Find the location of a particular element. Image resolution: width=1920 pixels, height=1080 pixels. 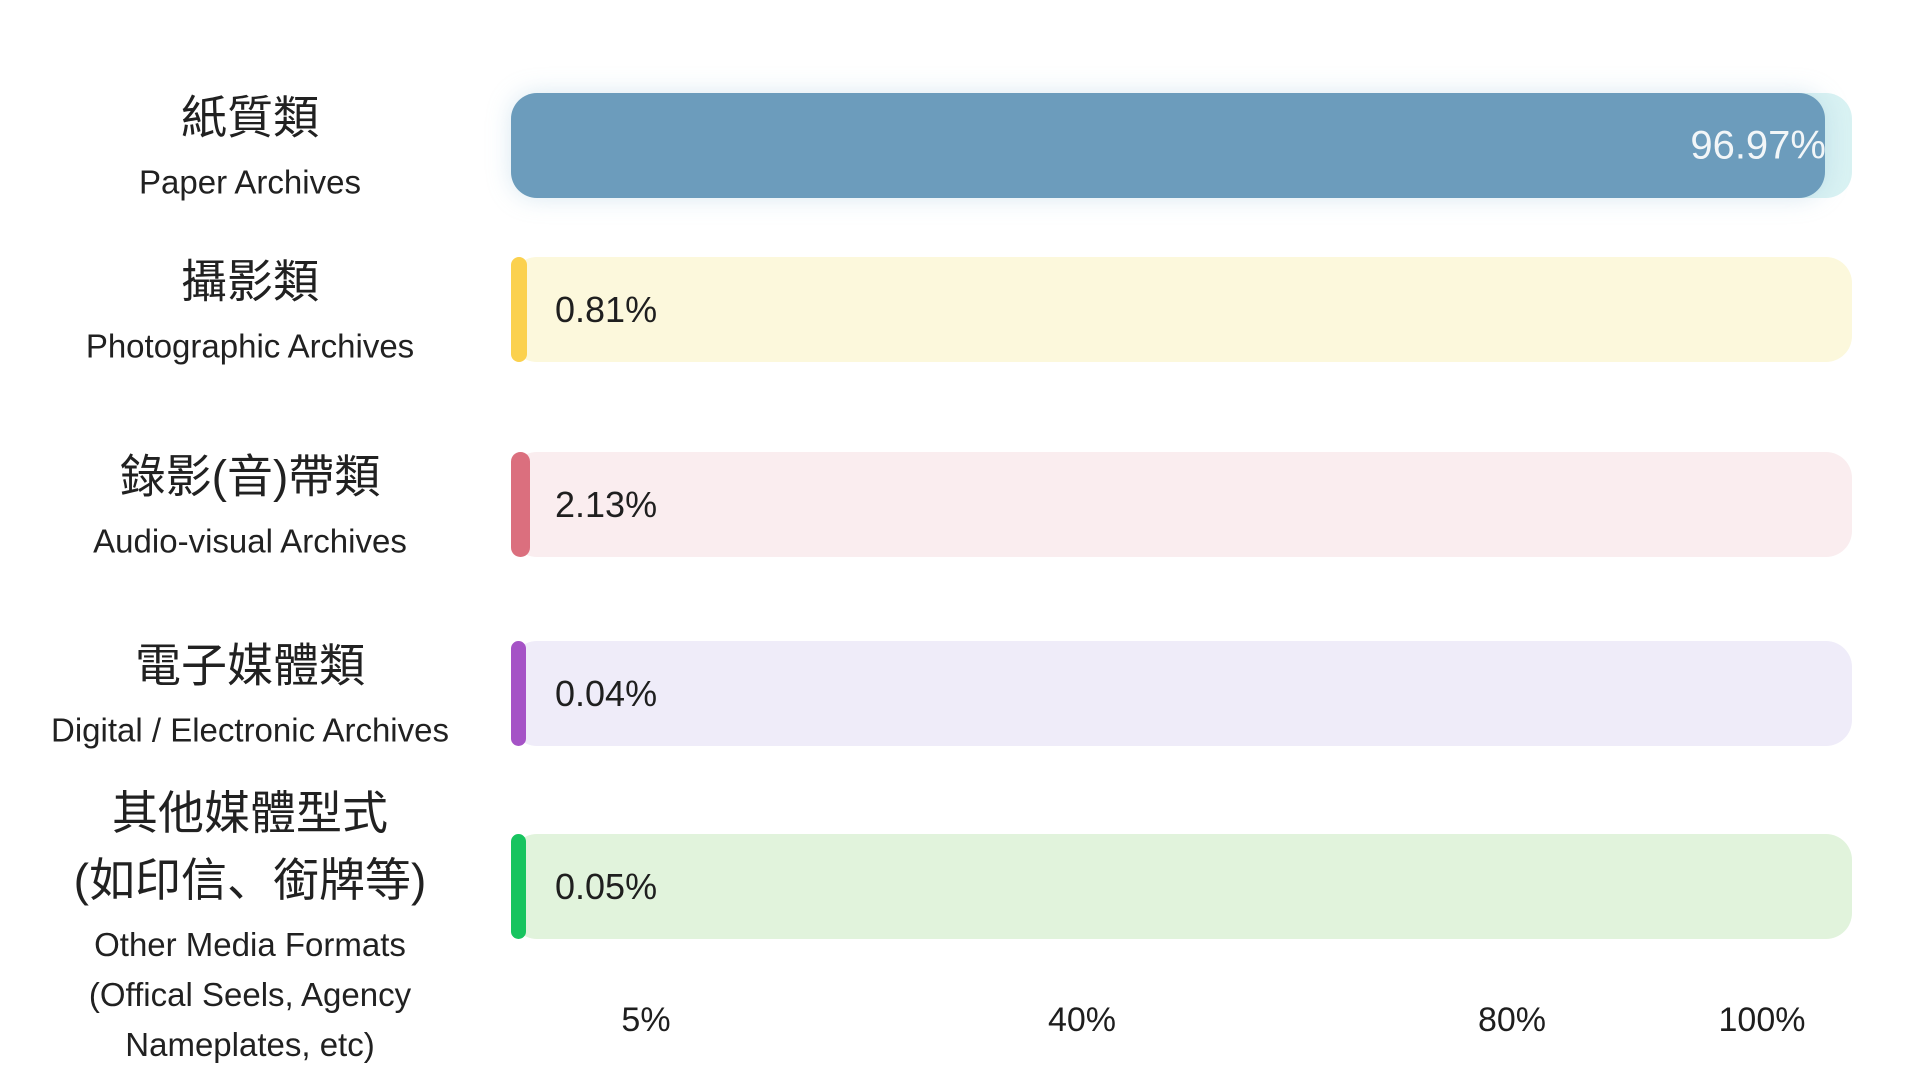

category-label: 攝影類 Photographic Archives is located at coordinates (250, 309).